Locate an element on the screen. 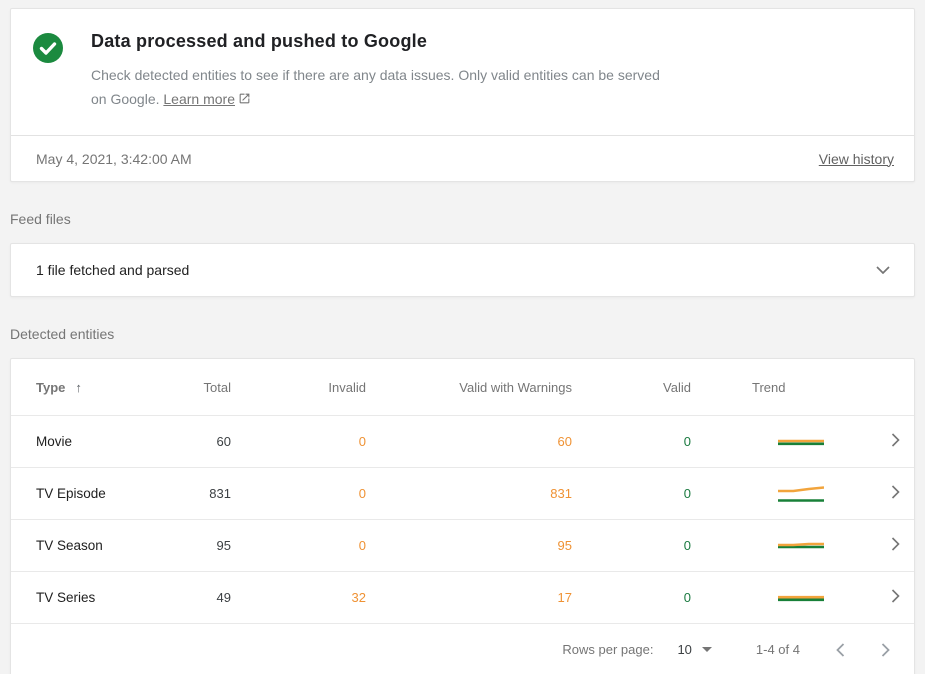  column-header-total: Total is located at coordinates (217, 387).